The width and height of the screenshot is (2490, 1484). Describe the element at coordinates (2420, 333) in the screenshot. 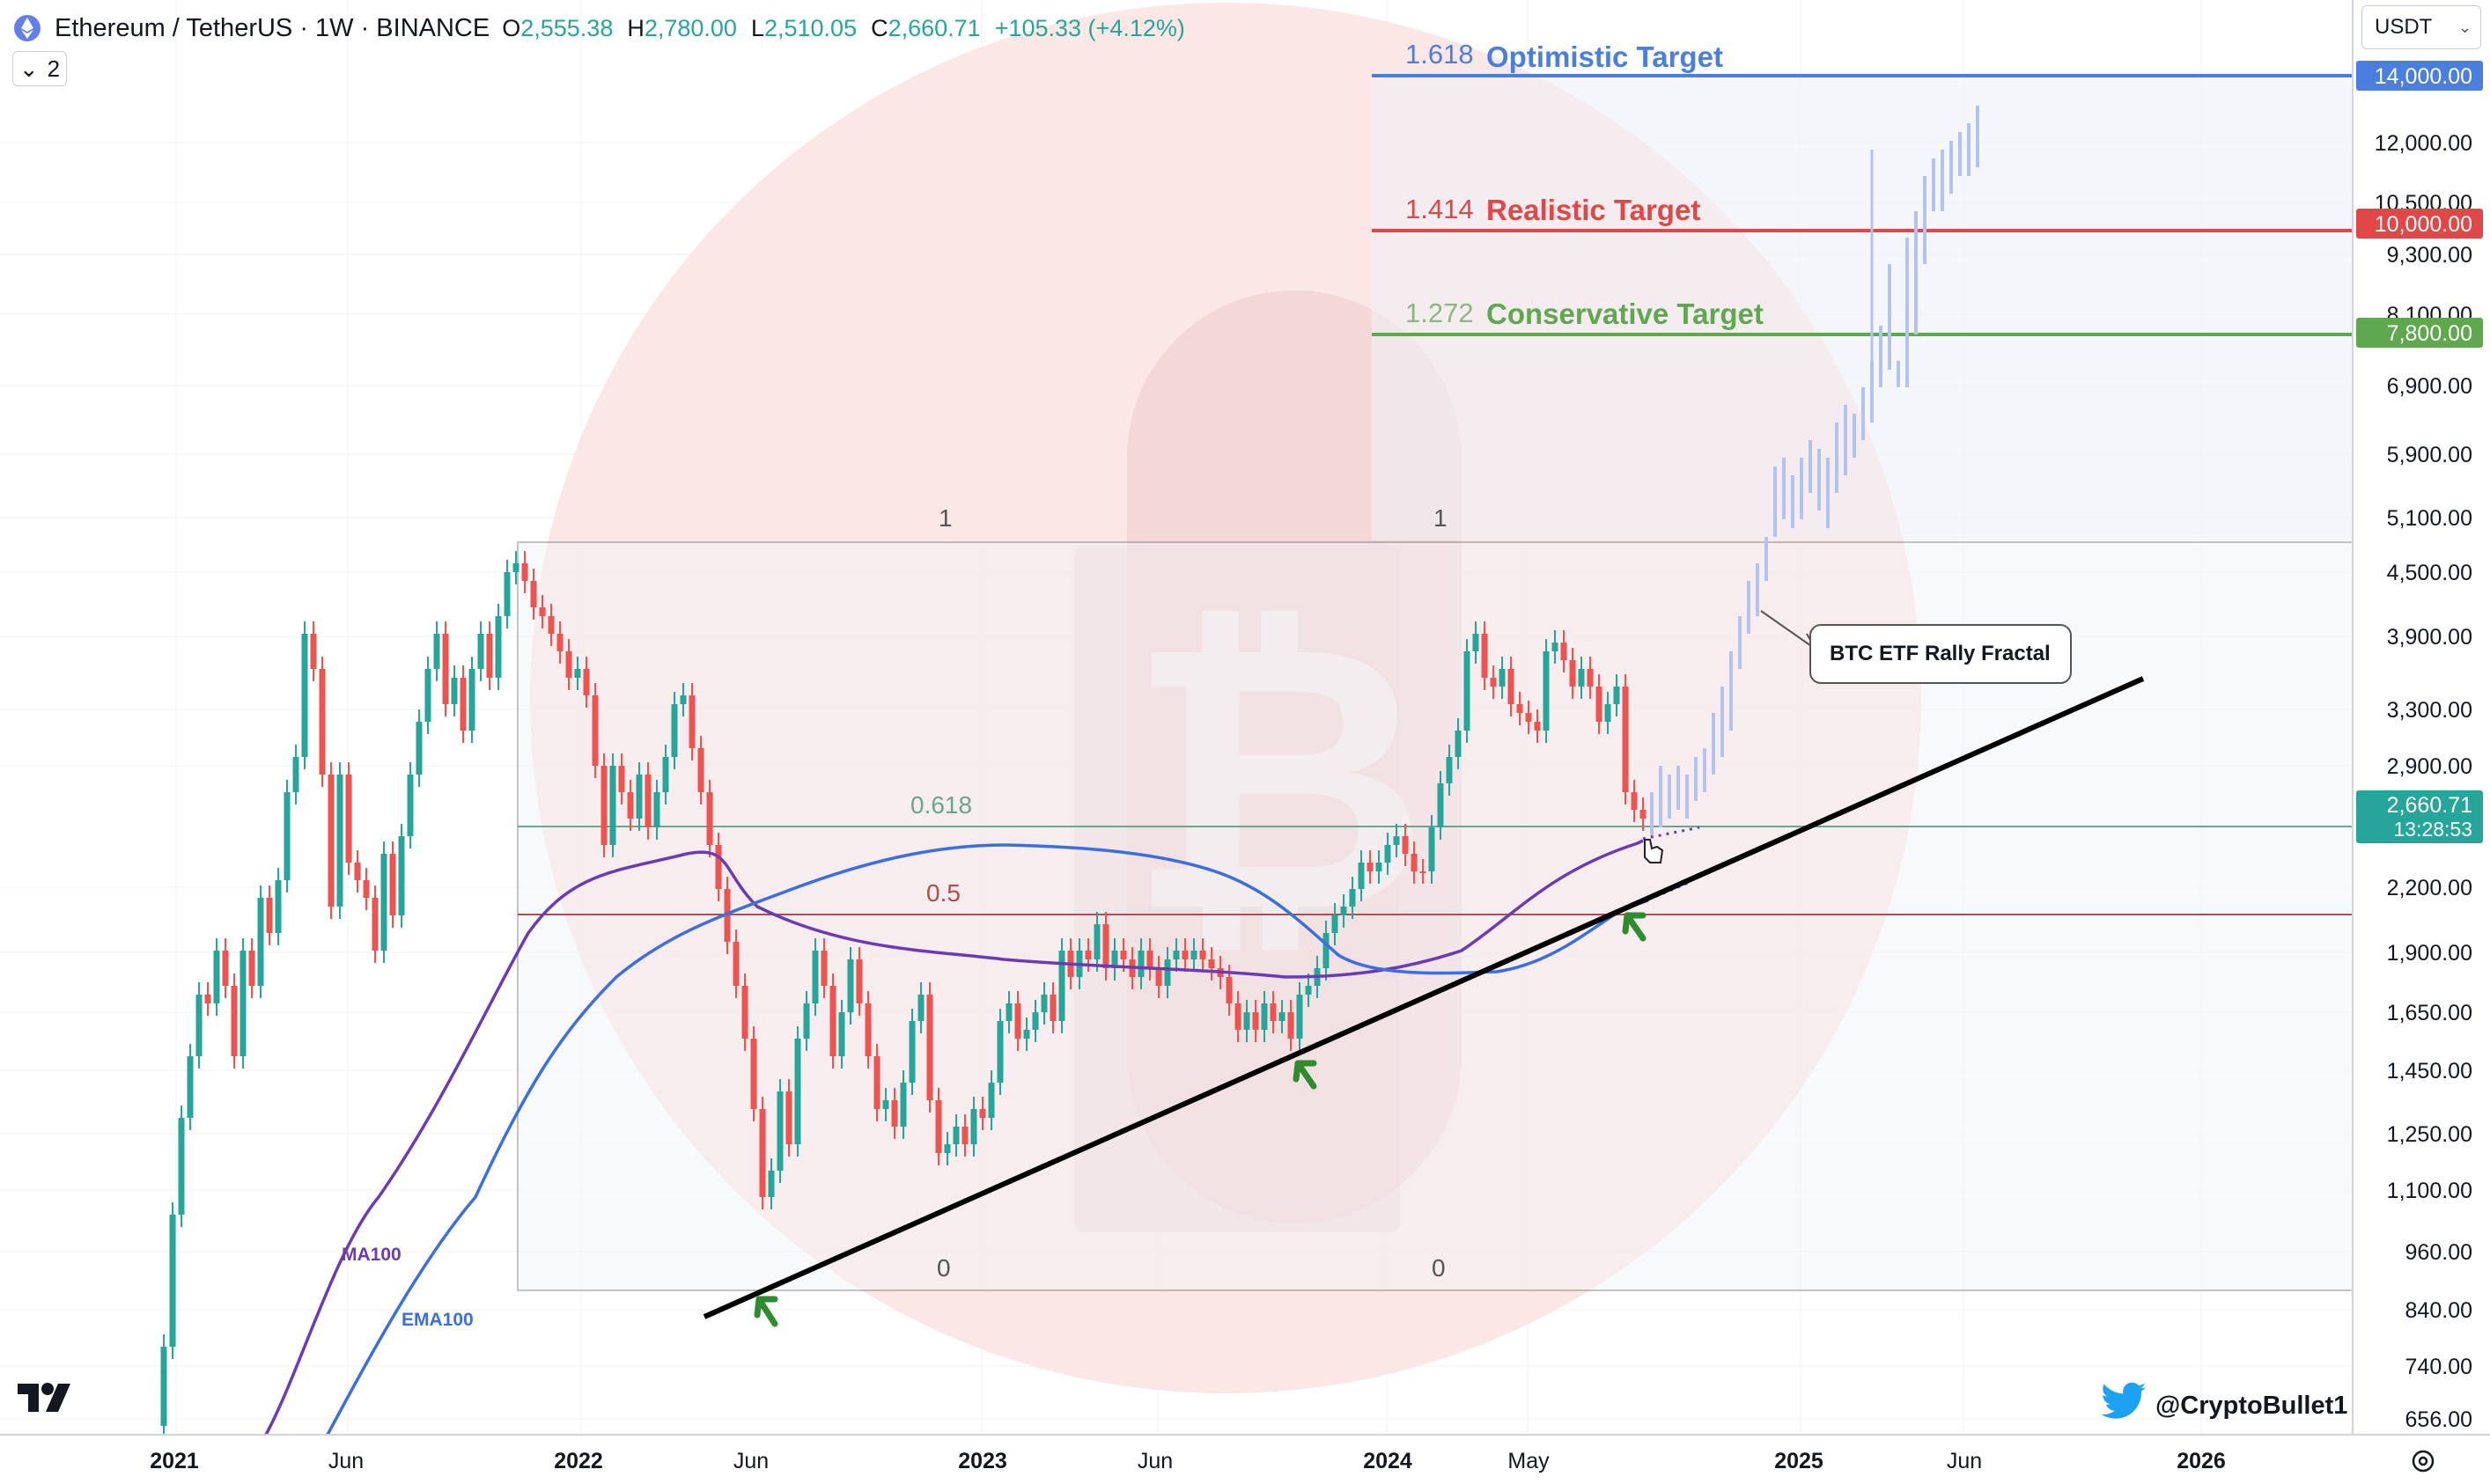

I see `price-badge: 7,800.00` at that location.